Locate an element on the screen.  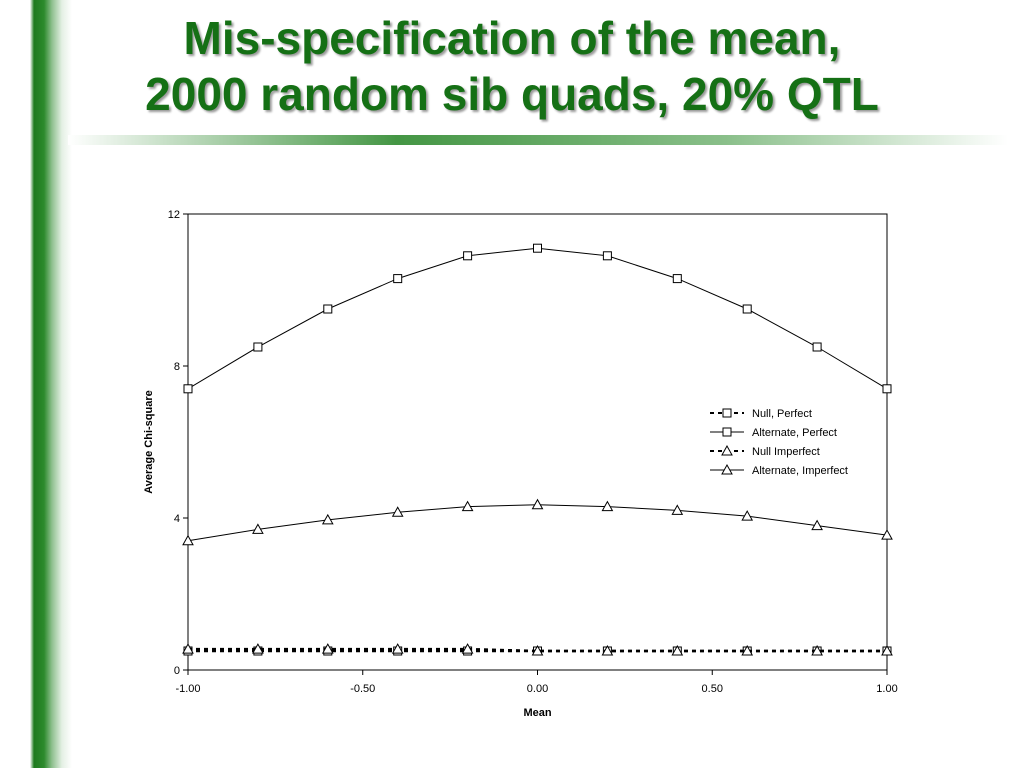
y-tick-label: 0 is located at coordinates (177, 671).